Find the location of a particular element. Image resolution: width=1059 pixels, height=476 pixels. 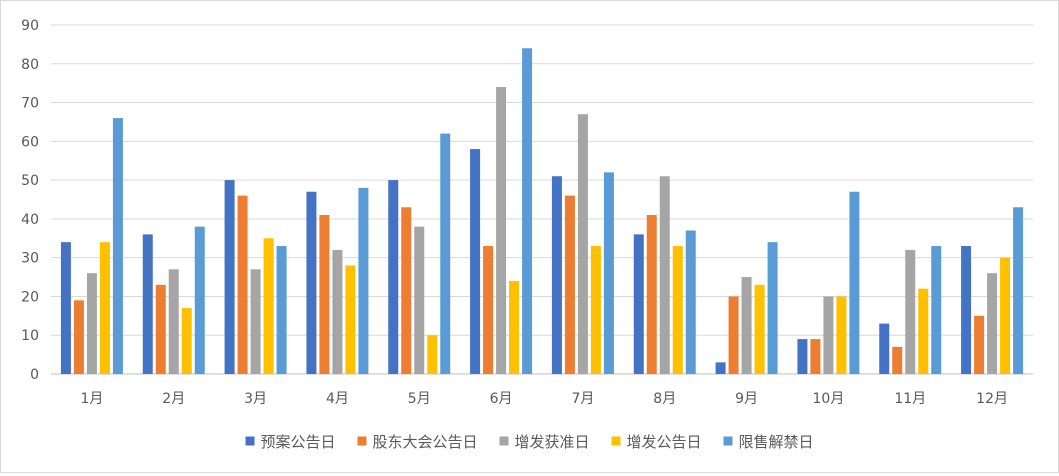

x-tick-label: 9月 is located at coordinates (746, 399).